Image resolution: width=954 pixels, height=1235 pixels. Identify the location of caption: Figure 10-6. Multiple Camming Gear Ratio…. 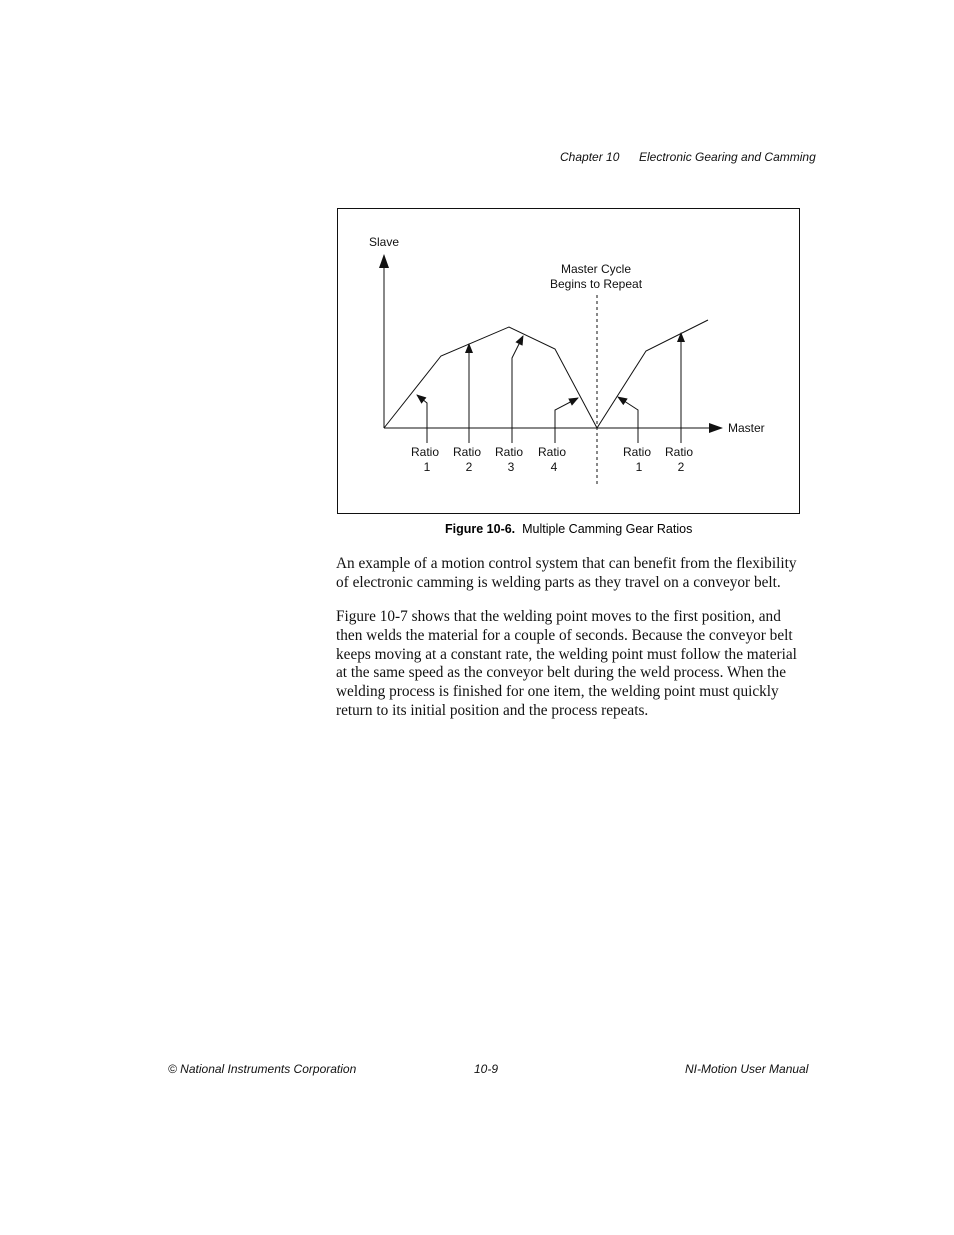
(568, 529).